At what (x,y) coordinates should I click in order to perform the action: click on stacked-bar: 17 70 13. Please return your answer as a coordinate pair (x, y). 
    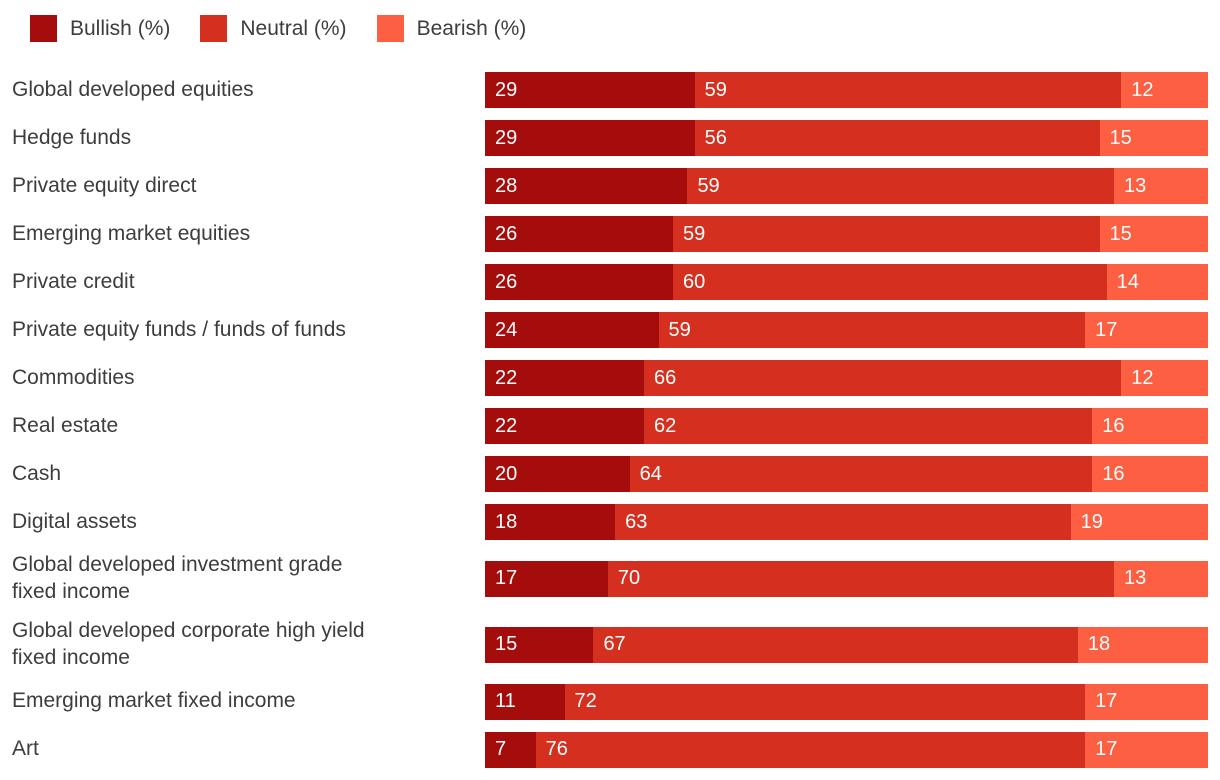
    Looking at the image, I should click on (846, 578).